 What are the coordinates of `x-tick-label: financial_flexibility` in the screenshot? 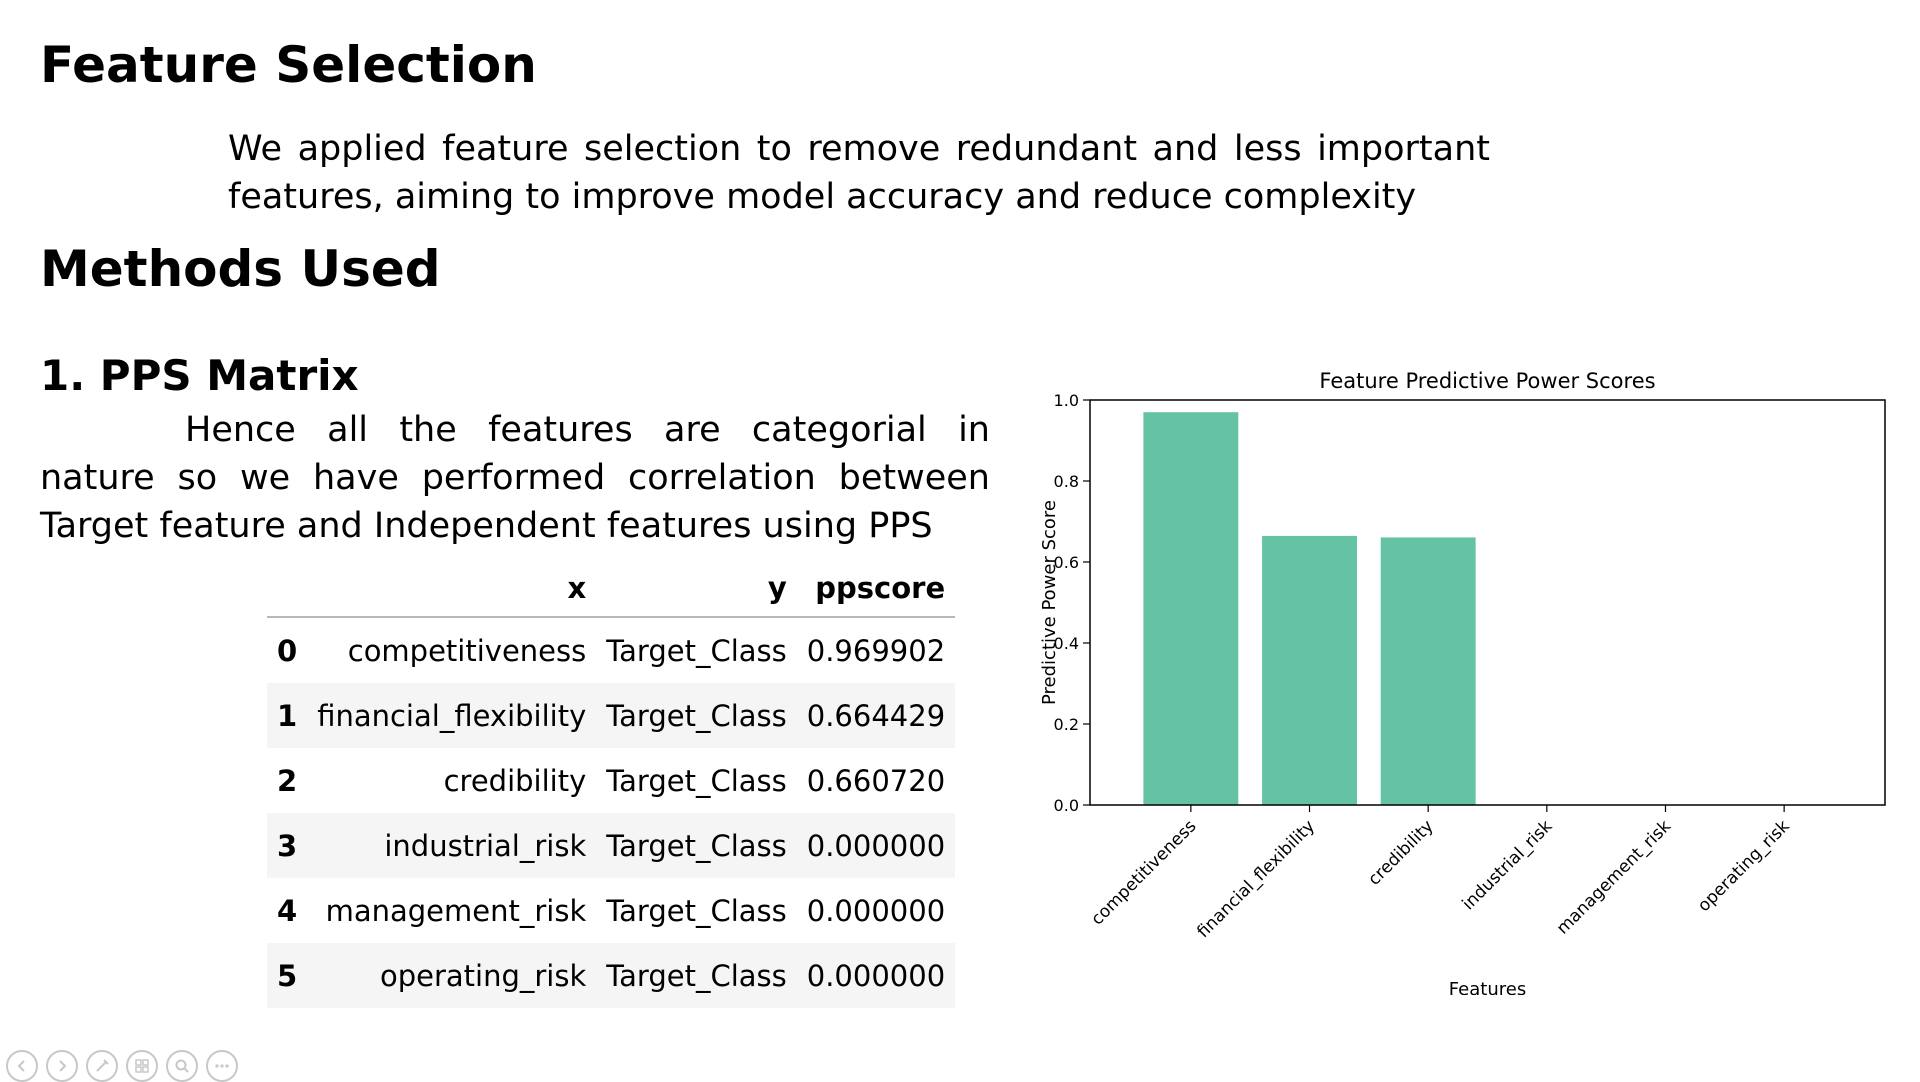 It's located at (1256, 879).